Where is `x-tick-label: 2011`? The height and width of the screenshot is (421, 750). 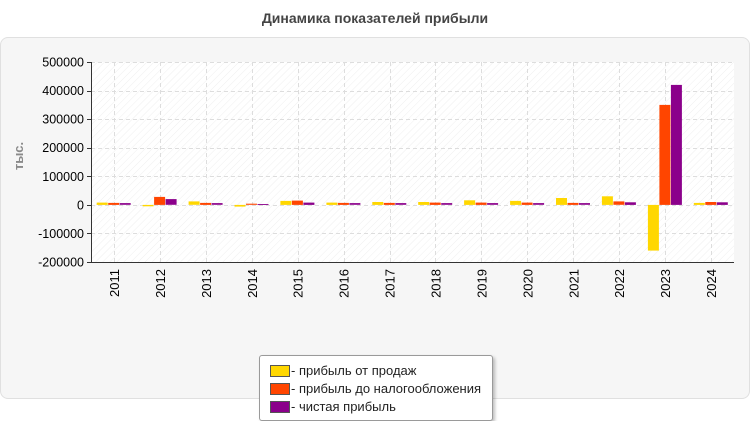
x-tick-label: 2011 is located at coordinates (114, 283).